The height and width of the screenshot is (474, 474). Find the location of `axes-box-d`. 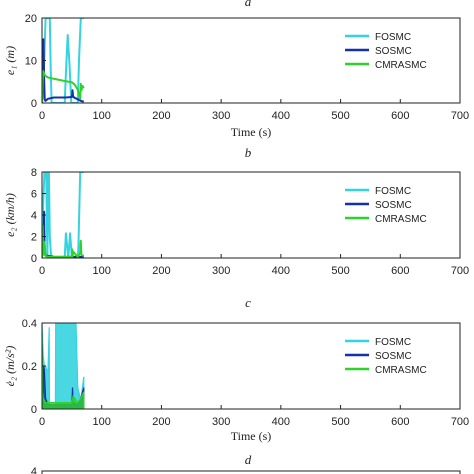

axes-box-d is located at coordinates (251, 472).